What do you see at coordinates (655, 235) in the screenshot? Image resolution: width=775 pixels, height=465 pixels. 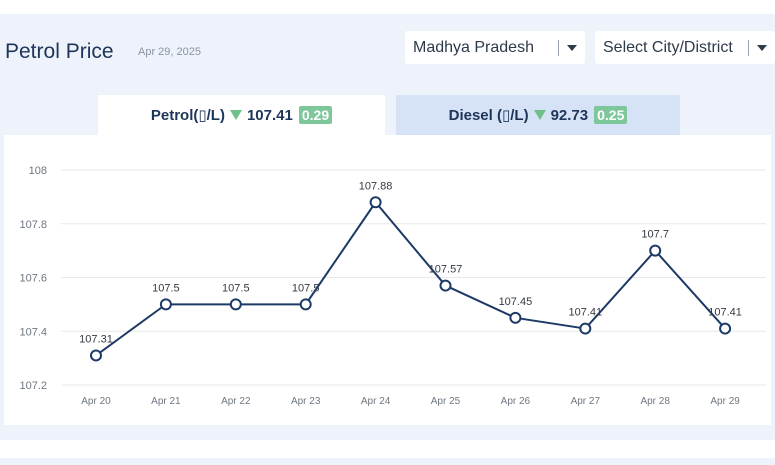 I see `data-label: 107.7` at bounding box center [655, 235].